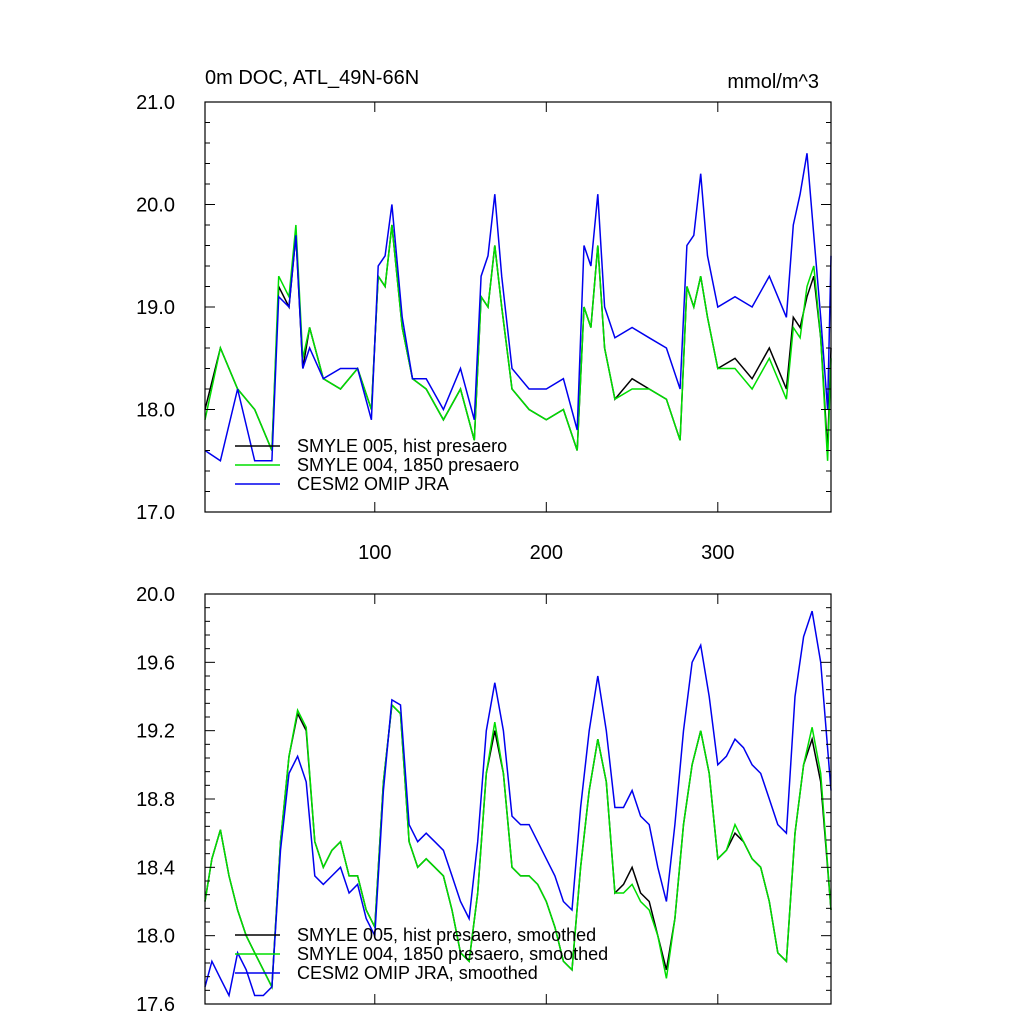 The height and width of the screenshot is (1024, 1024). What do you see at coordinates (546, 553) in the screenshot?
I see `x-tick-label: 200` at bounding box center [546, 553].